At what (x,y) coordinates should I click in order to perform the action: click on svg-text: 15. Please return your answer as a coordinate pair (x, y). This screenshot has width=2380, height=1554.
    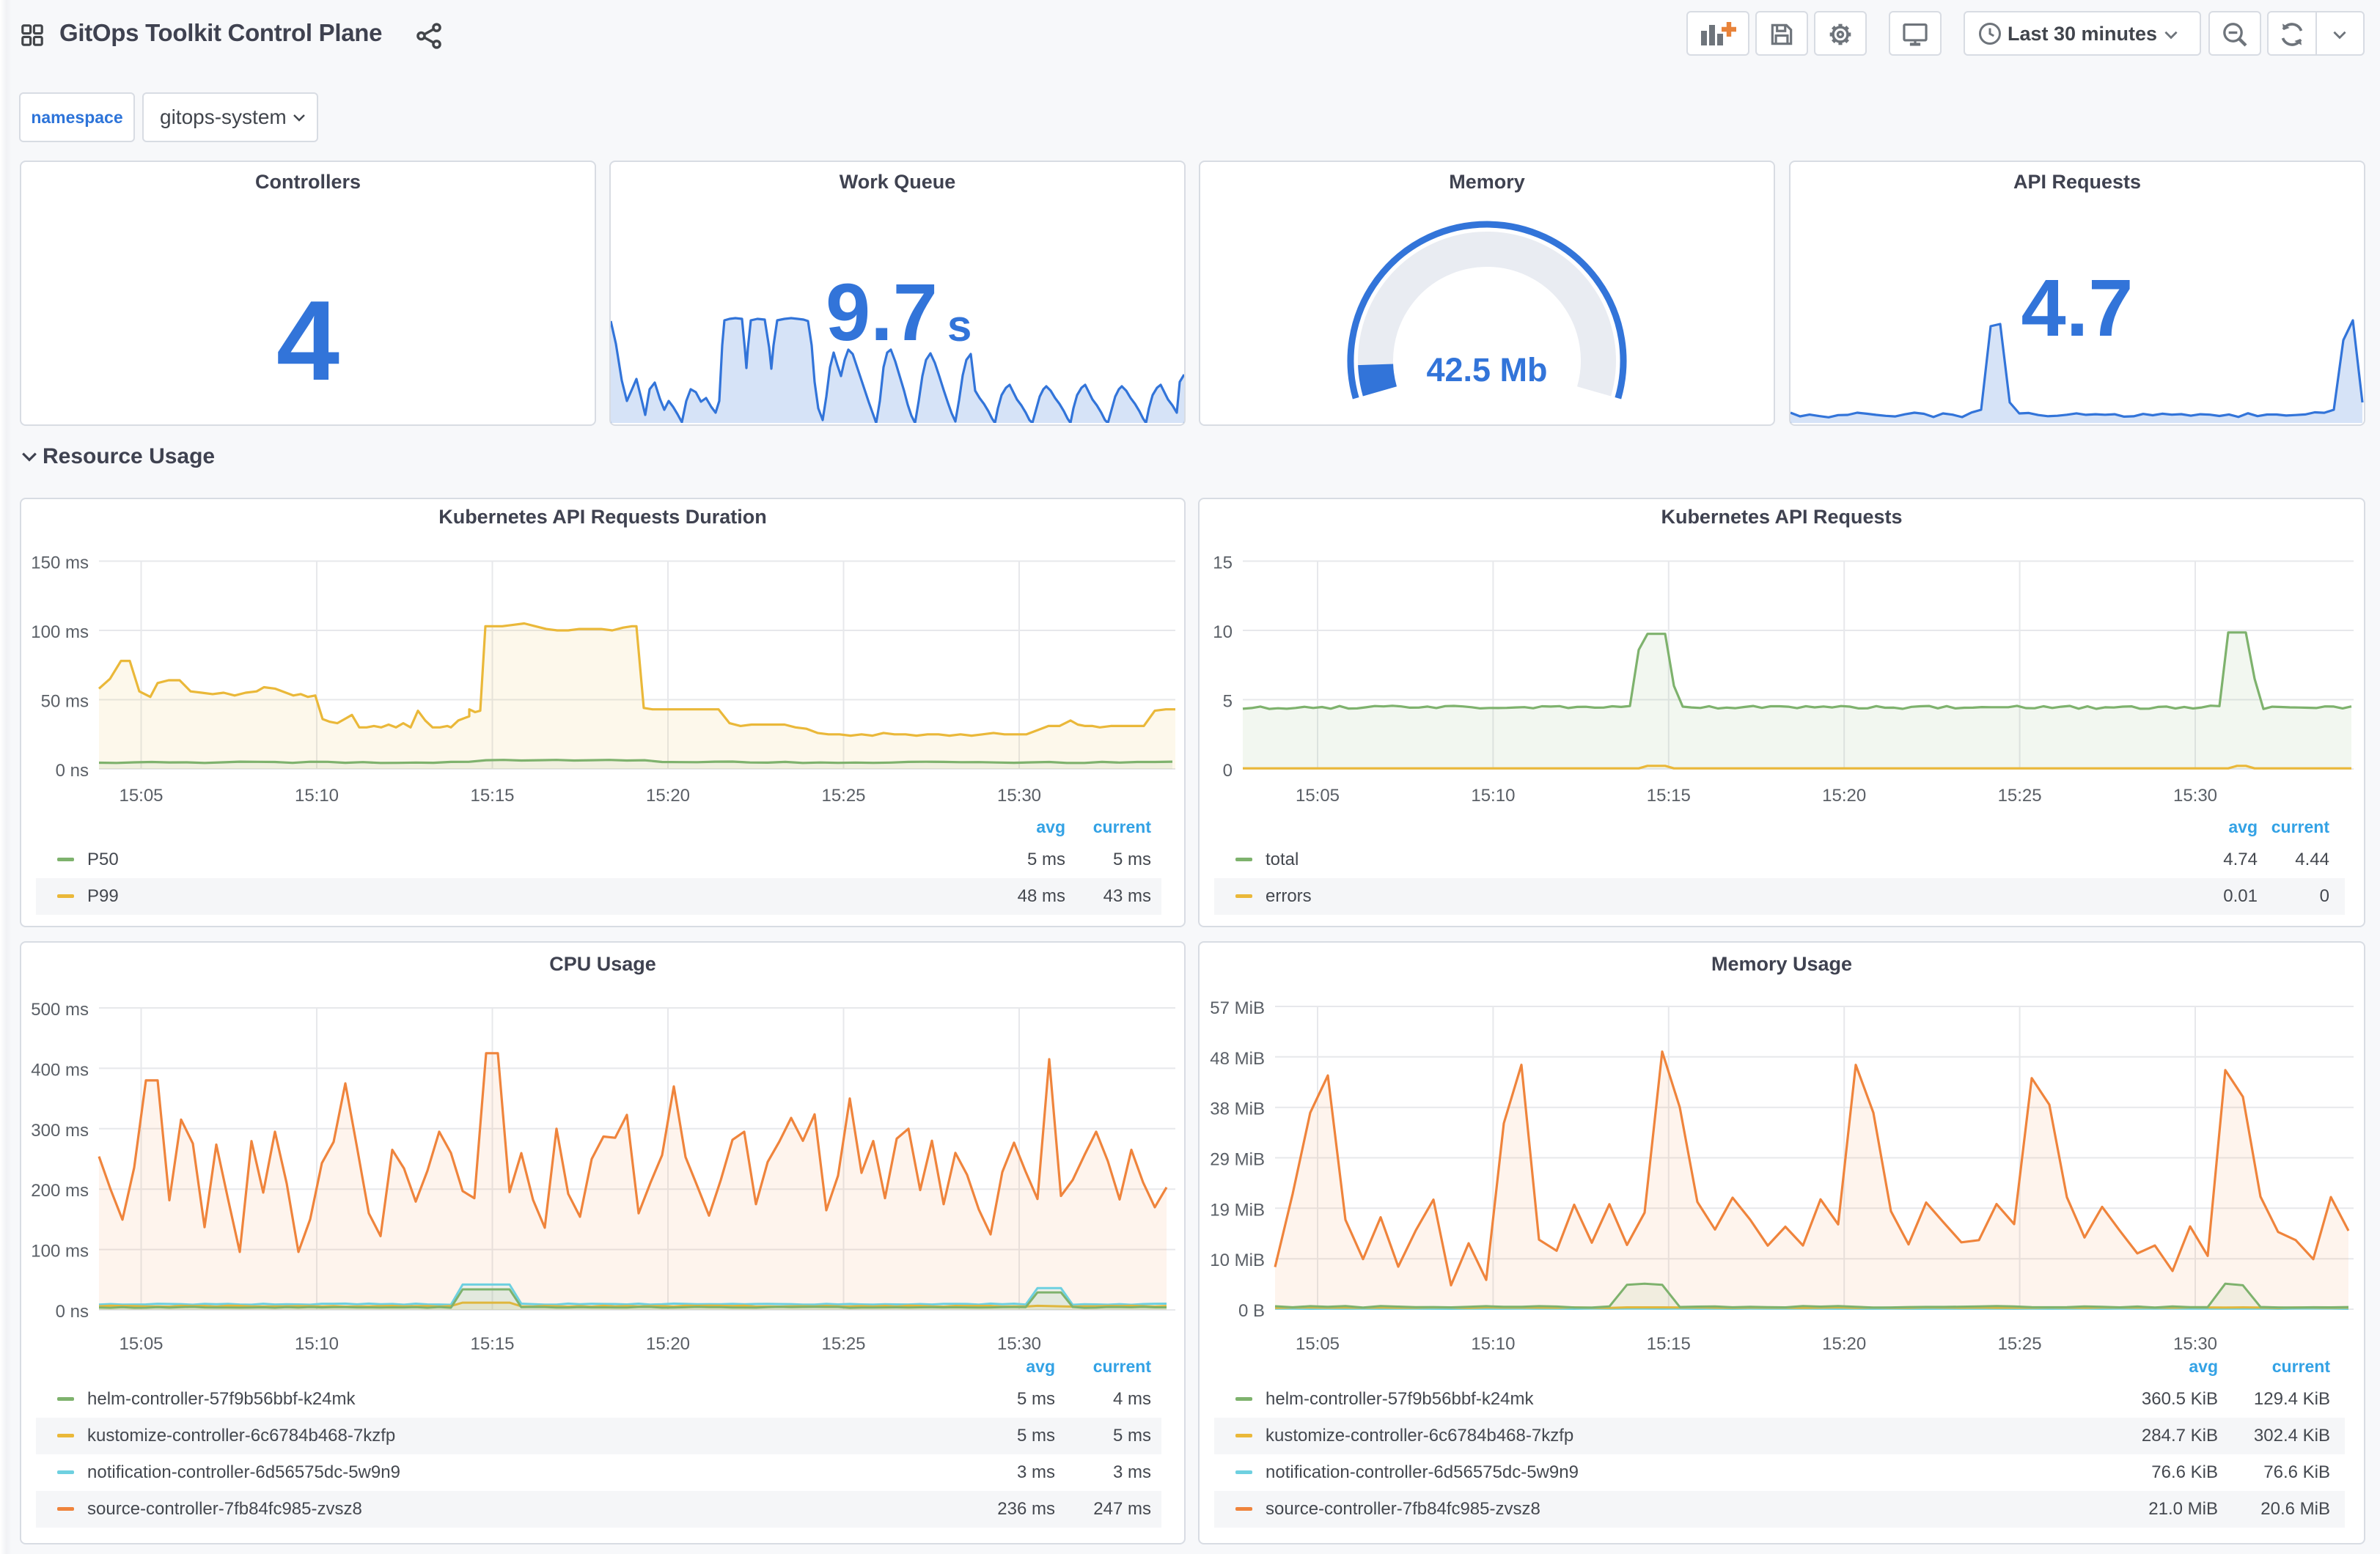
    Looking at the image, I should click on (1223, 563).